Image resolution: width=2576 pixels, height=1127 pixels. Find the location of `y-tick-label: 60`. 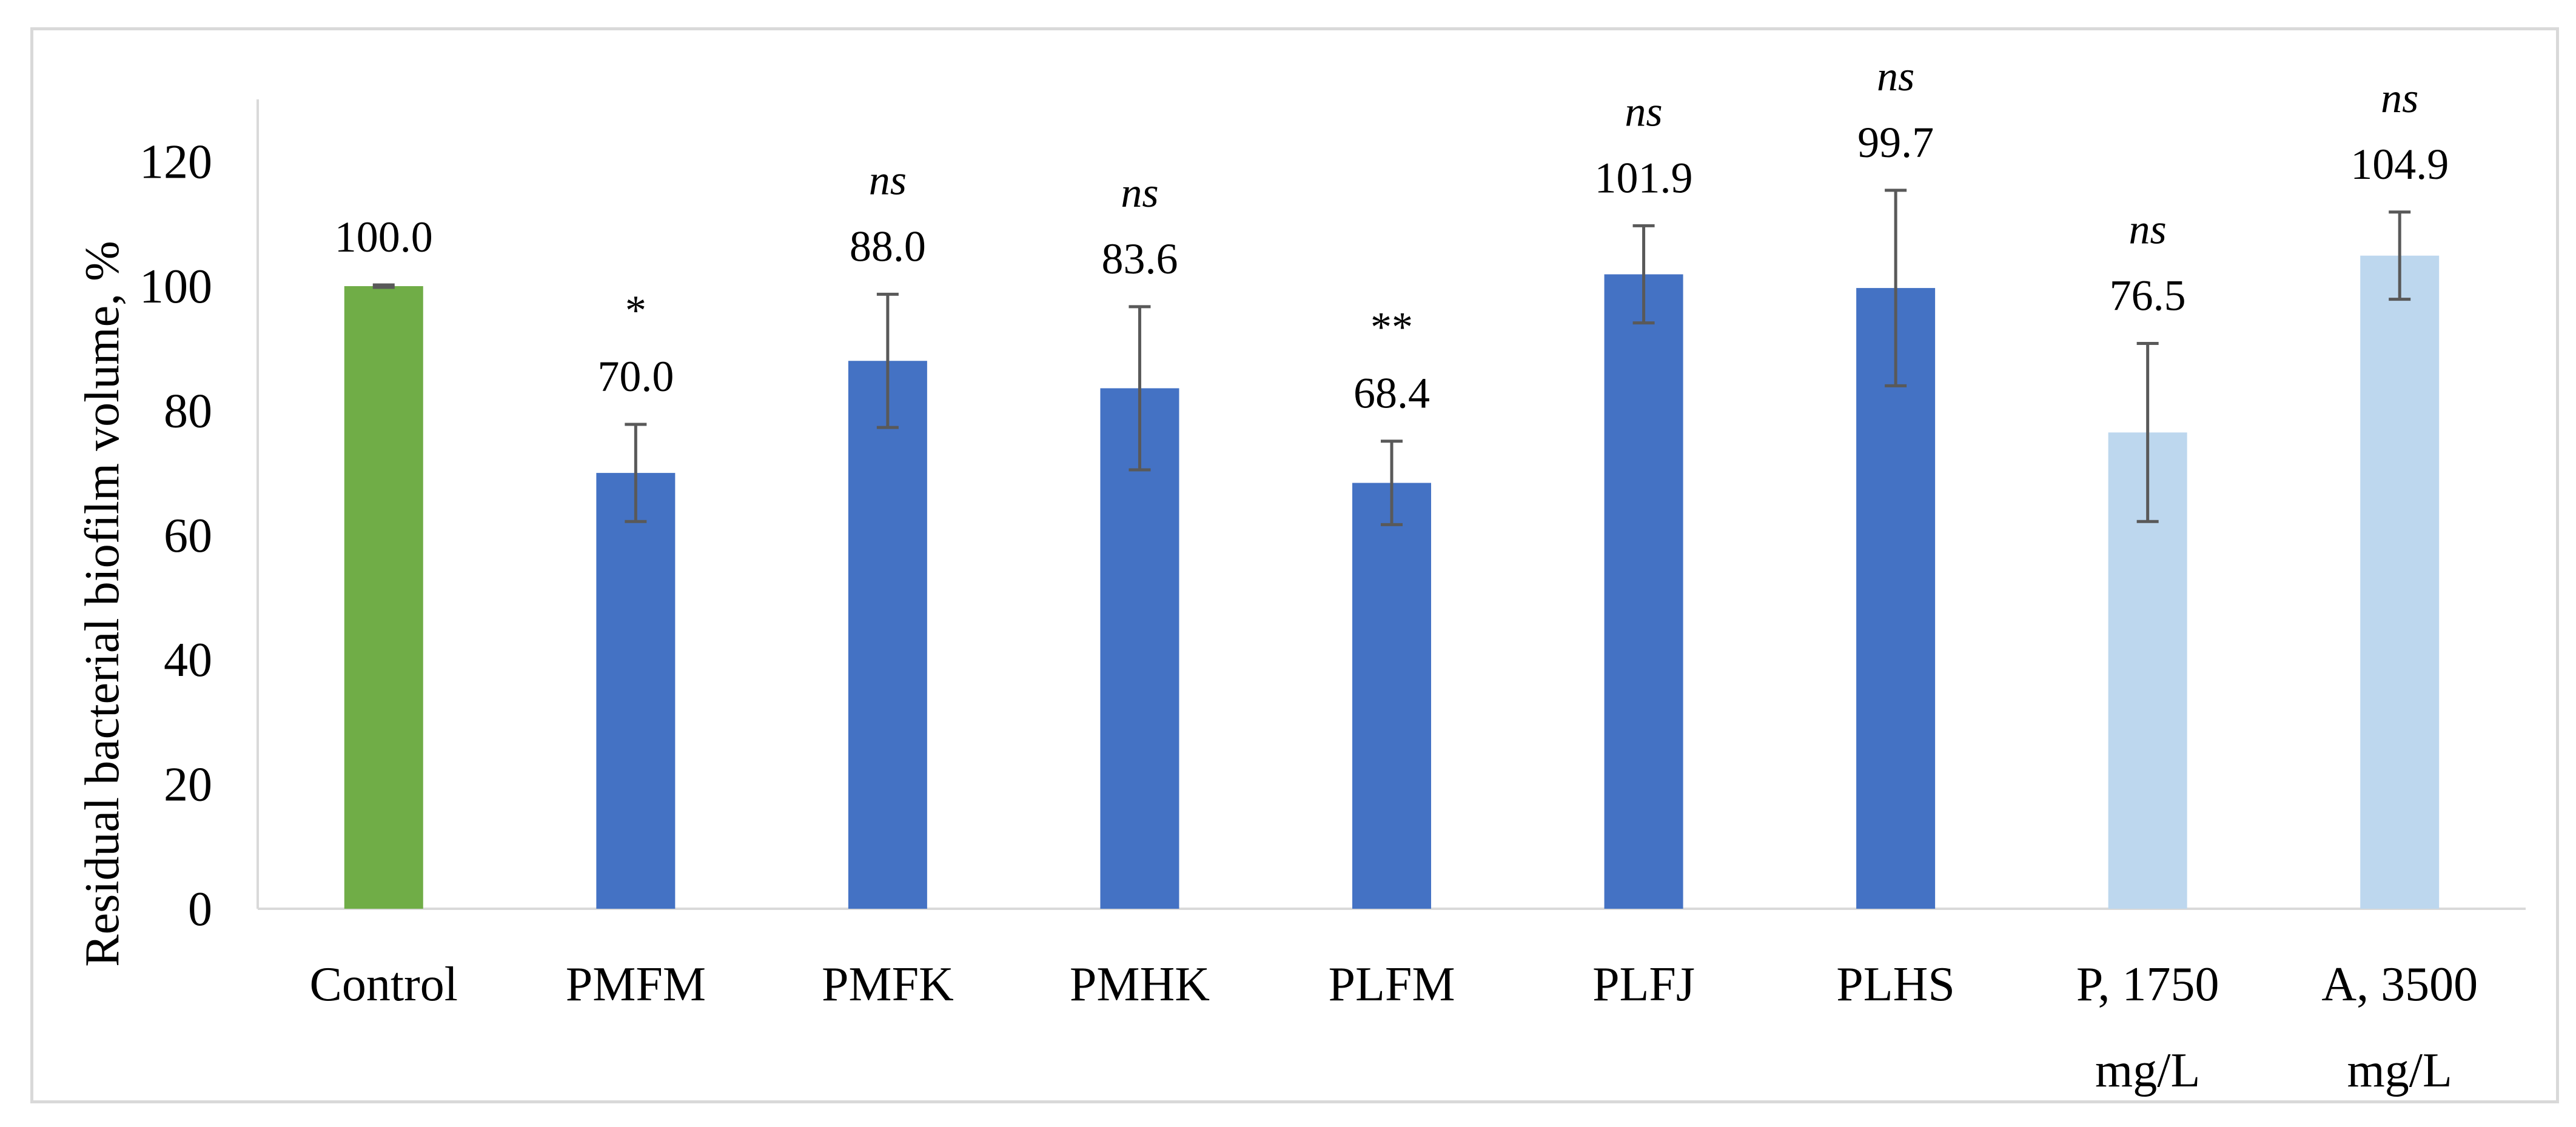

y-tick-label: 60 is located at coordinates (188, 536).